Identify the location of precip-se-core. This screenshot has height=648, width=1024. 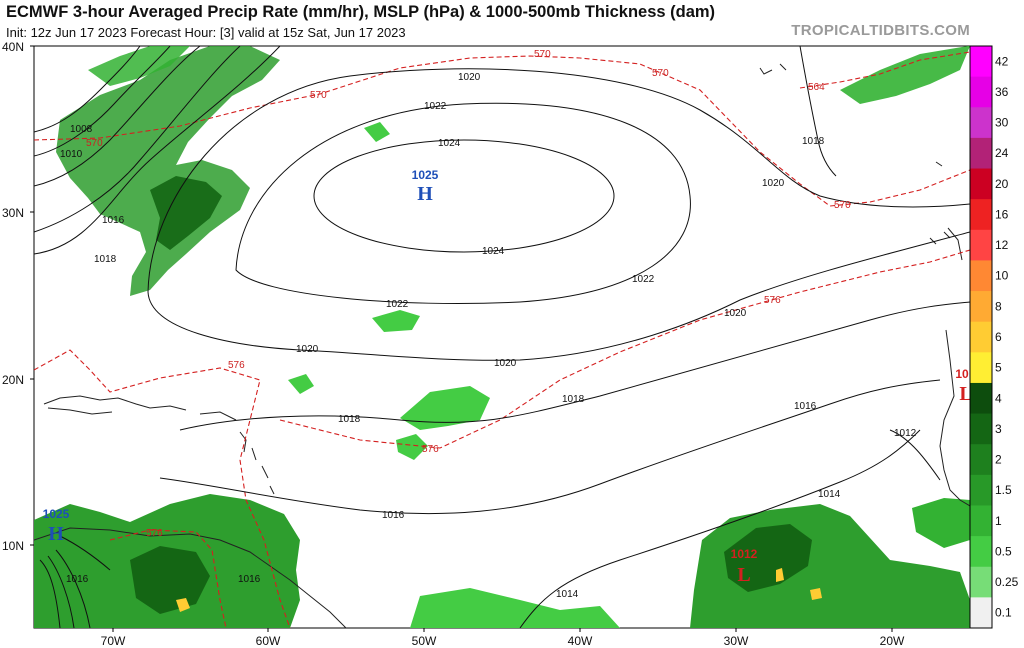
(768, 558).